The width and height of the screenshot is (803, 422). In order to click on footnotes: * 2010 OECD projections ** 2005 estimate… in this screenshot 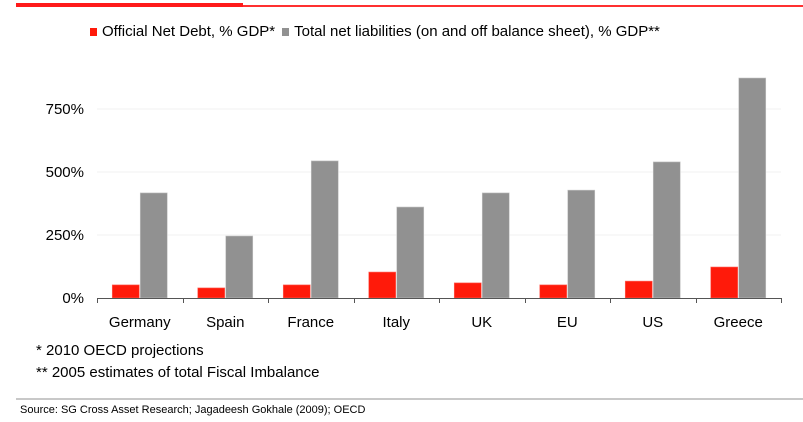, I will do `click(177, 362)`.